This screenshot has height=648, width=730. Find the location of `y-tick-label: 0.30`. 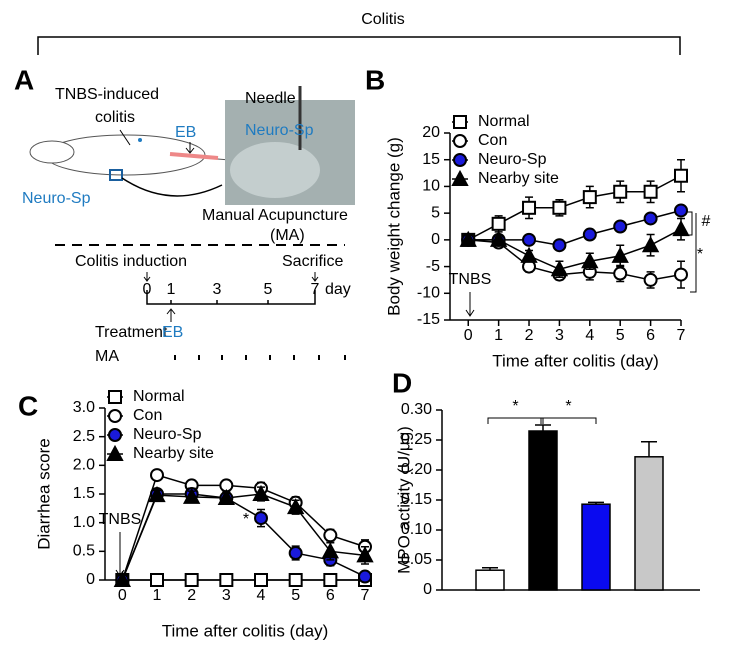

y-tick-label: 0.30 is located at coordinates (416, 409).